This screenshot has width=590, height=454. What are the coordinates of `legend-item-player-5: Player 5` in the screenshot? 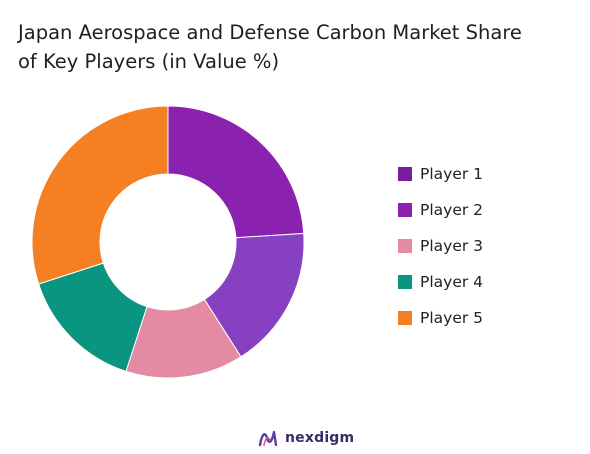 It's located at (440, 318).